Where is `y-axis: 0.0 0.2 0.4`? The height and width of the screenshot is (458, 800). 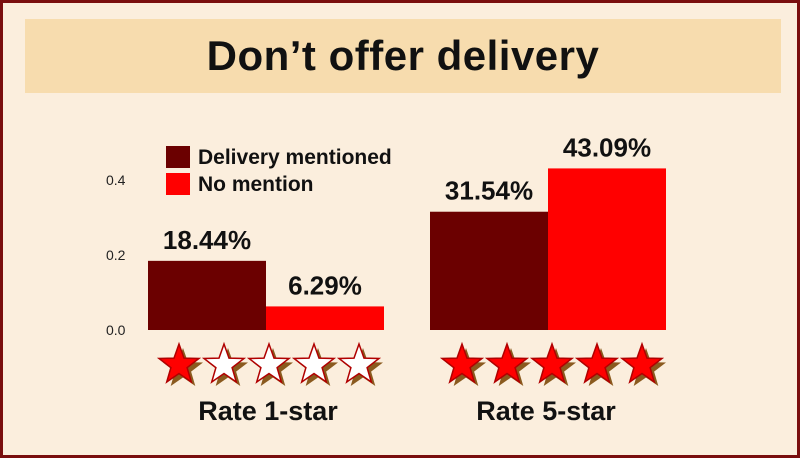 y-axis: 0.0 0.2 0.4 is located at coordinates (116, 255).